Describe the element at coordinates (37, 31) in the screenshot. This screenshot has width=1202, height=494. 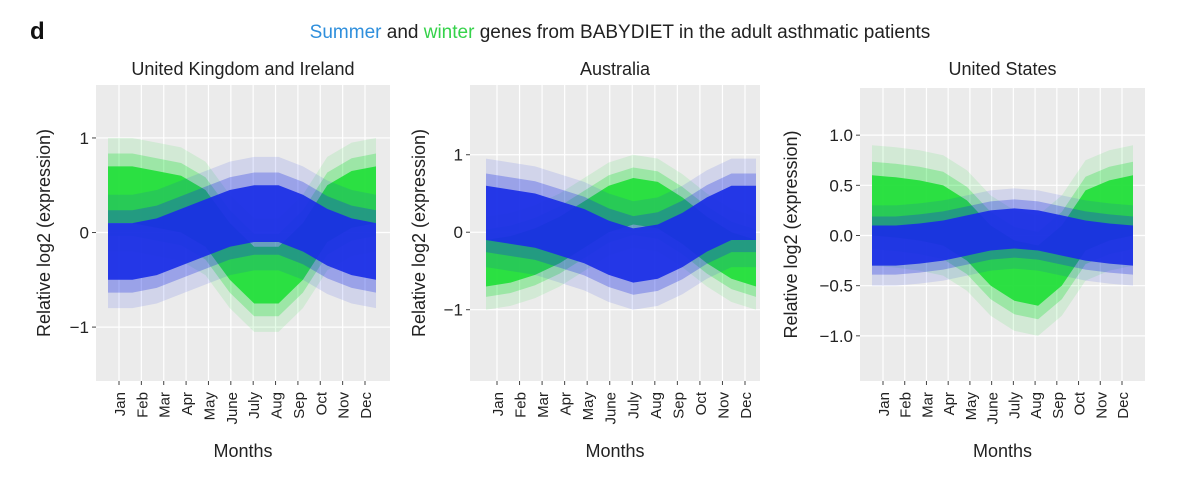
I see `panel-letter: d` at that location.